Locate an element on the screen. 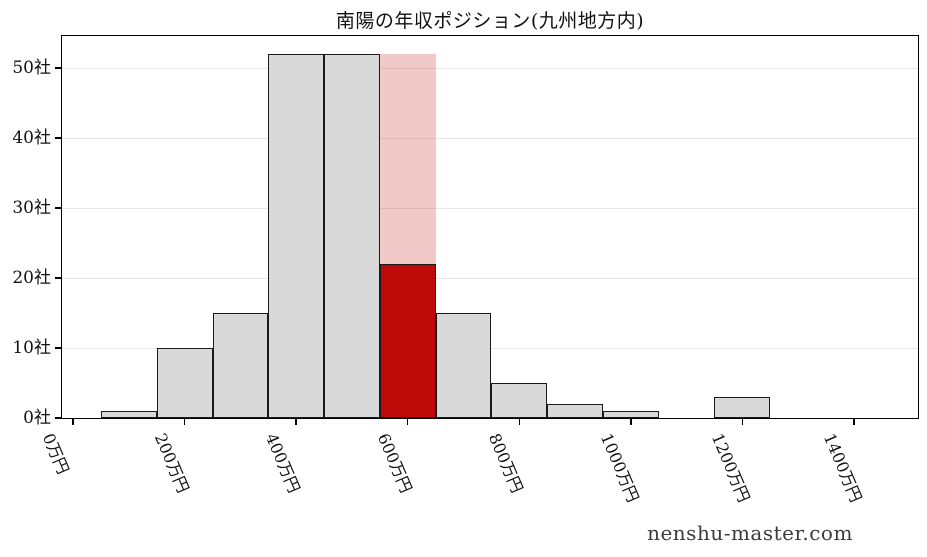 The height and width of the screenshot is (557, 927). y-tick-label: 40社 is located at coordinates (31, 138).